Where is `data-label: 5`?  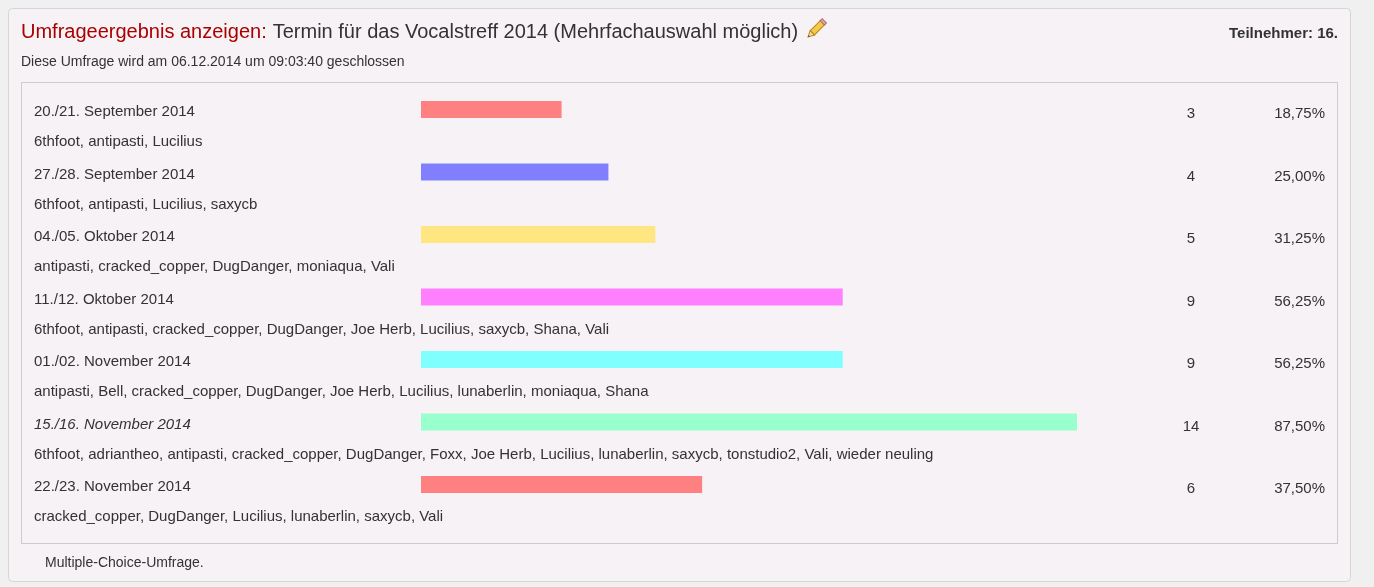 data-label: 5 is located at coordinates (1191, 237).